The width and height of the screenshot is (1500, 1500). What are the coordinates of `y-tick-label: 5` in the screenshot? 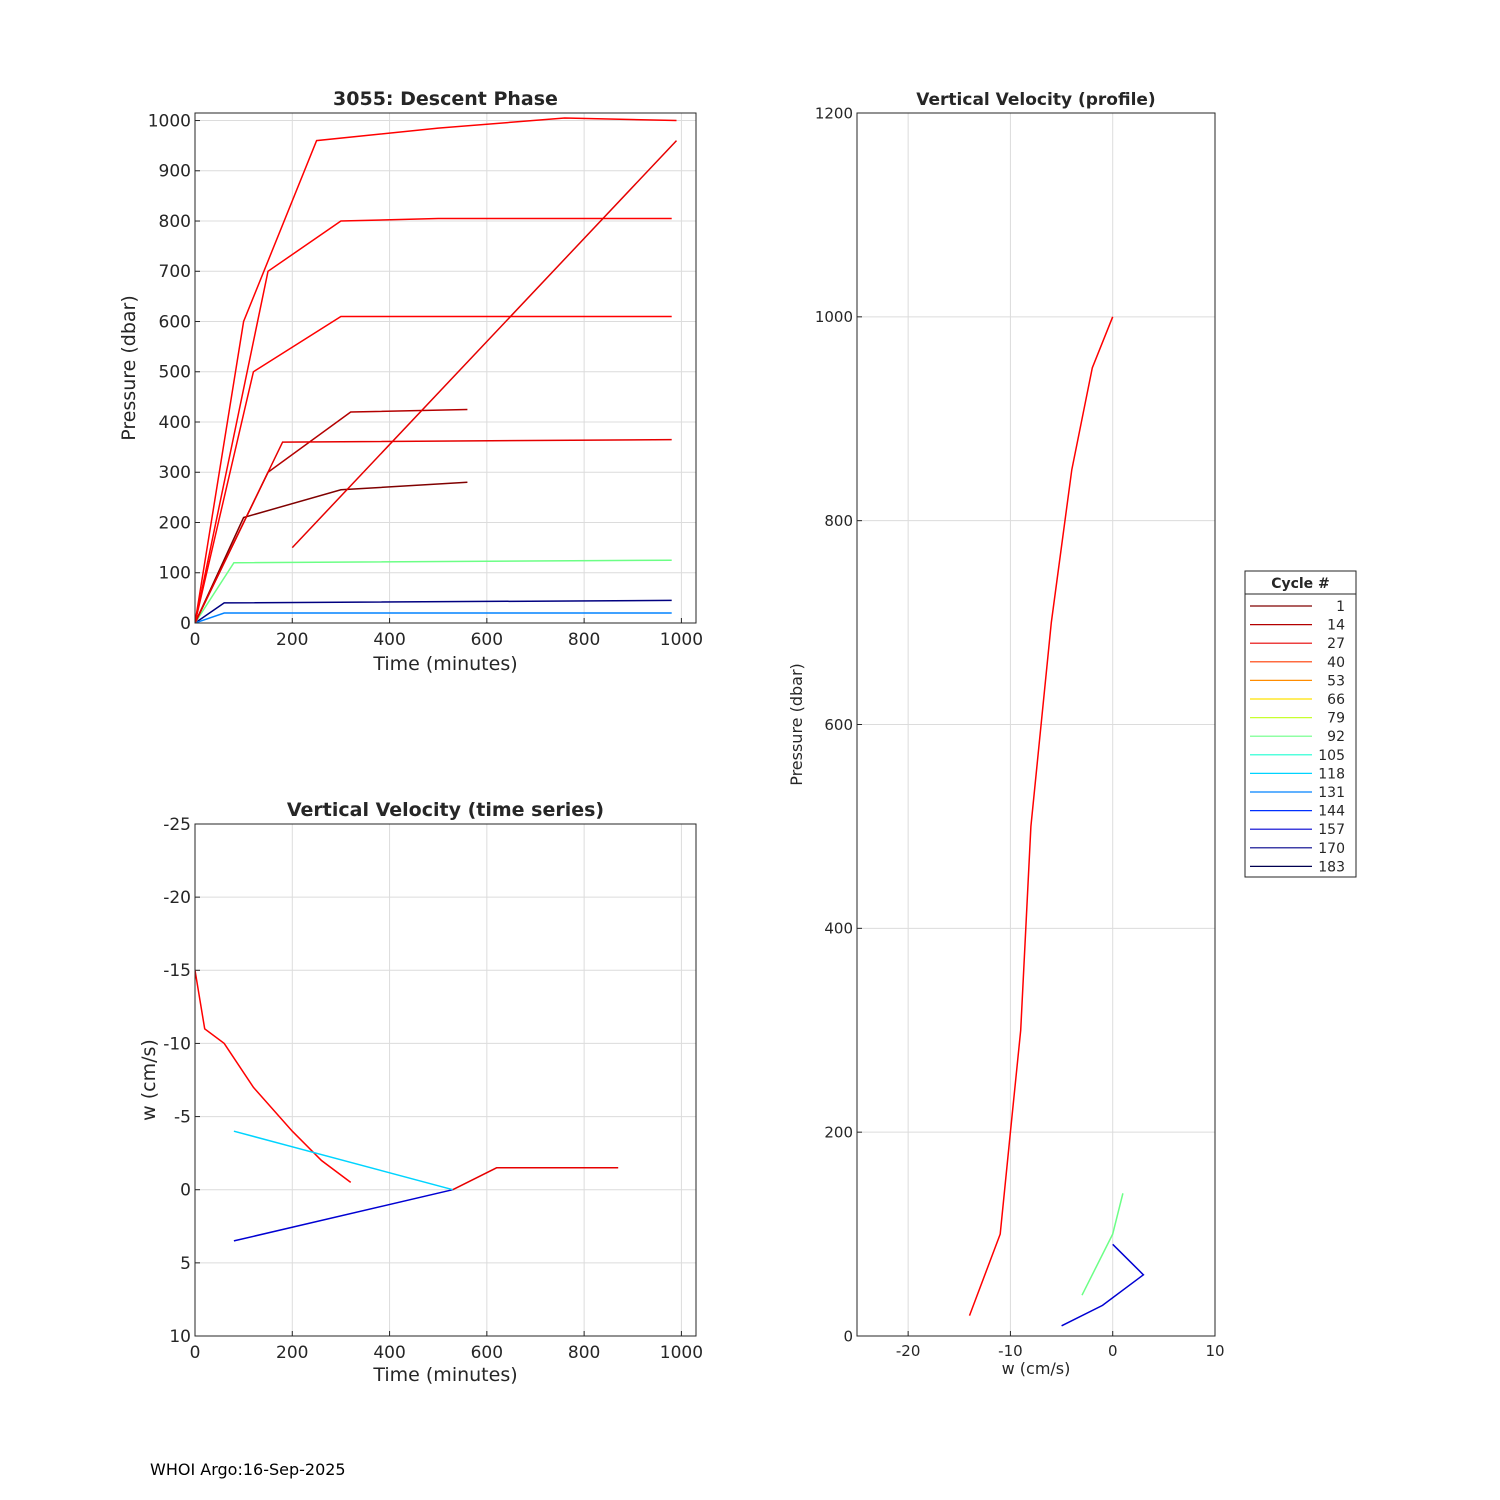 It's located at (185, 1264).